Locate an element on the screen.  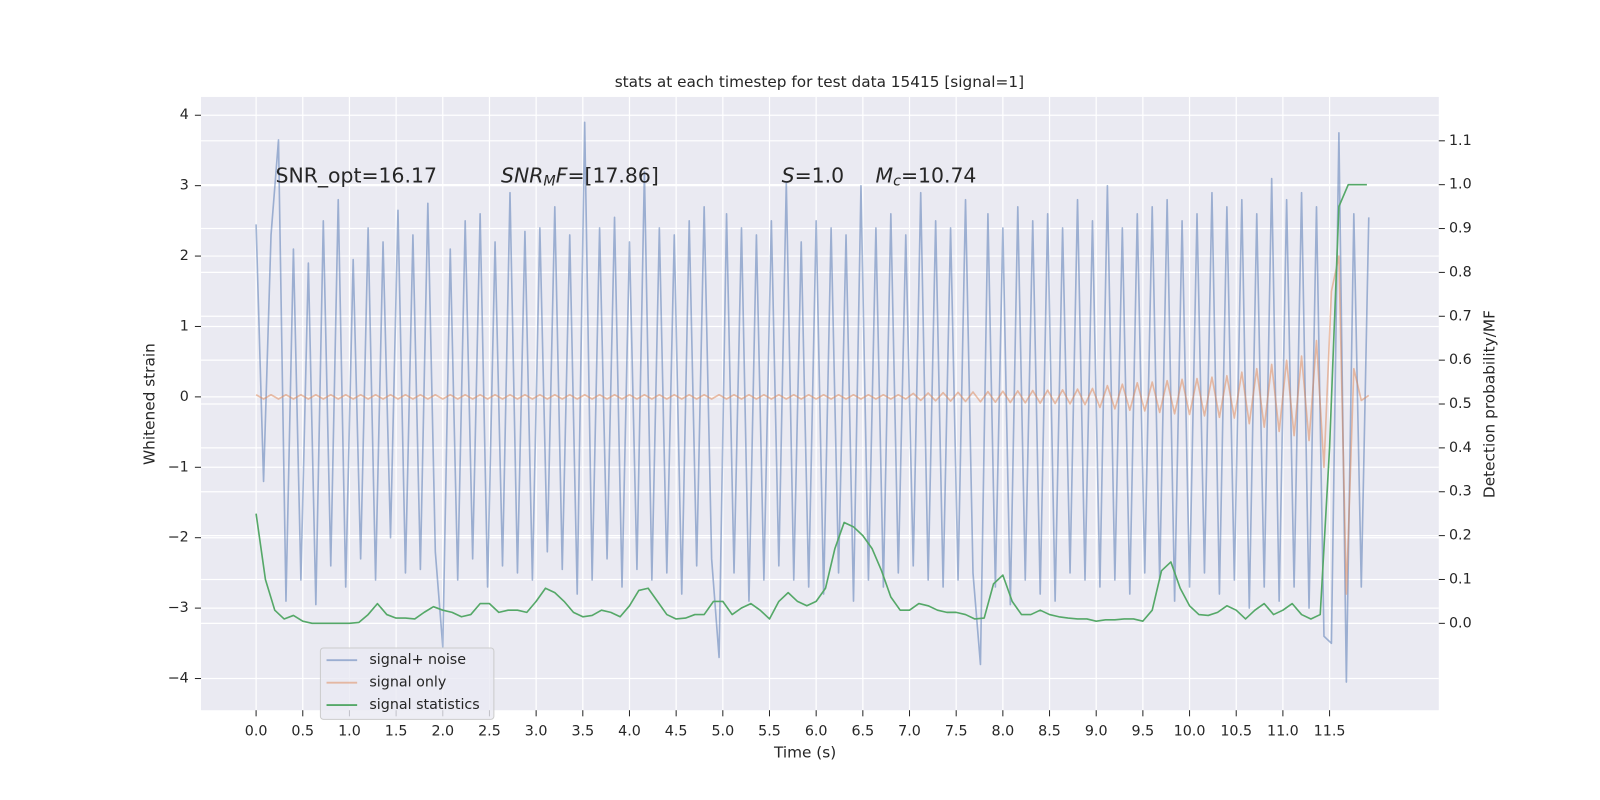
annotation: Mc=10.74 is located at coordinates (926, 177).